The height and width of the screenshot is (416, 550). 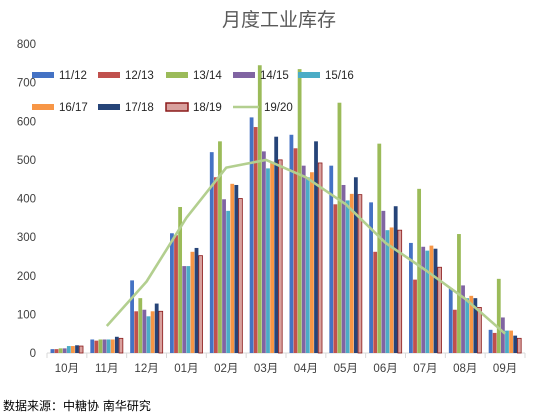 I want to click on legend-label-14-15: 14/15, so click(x=274, y=76).